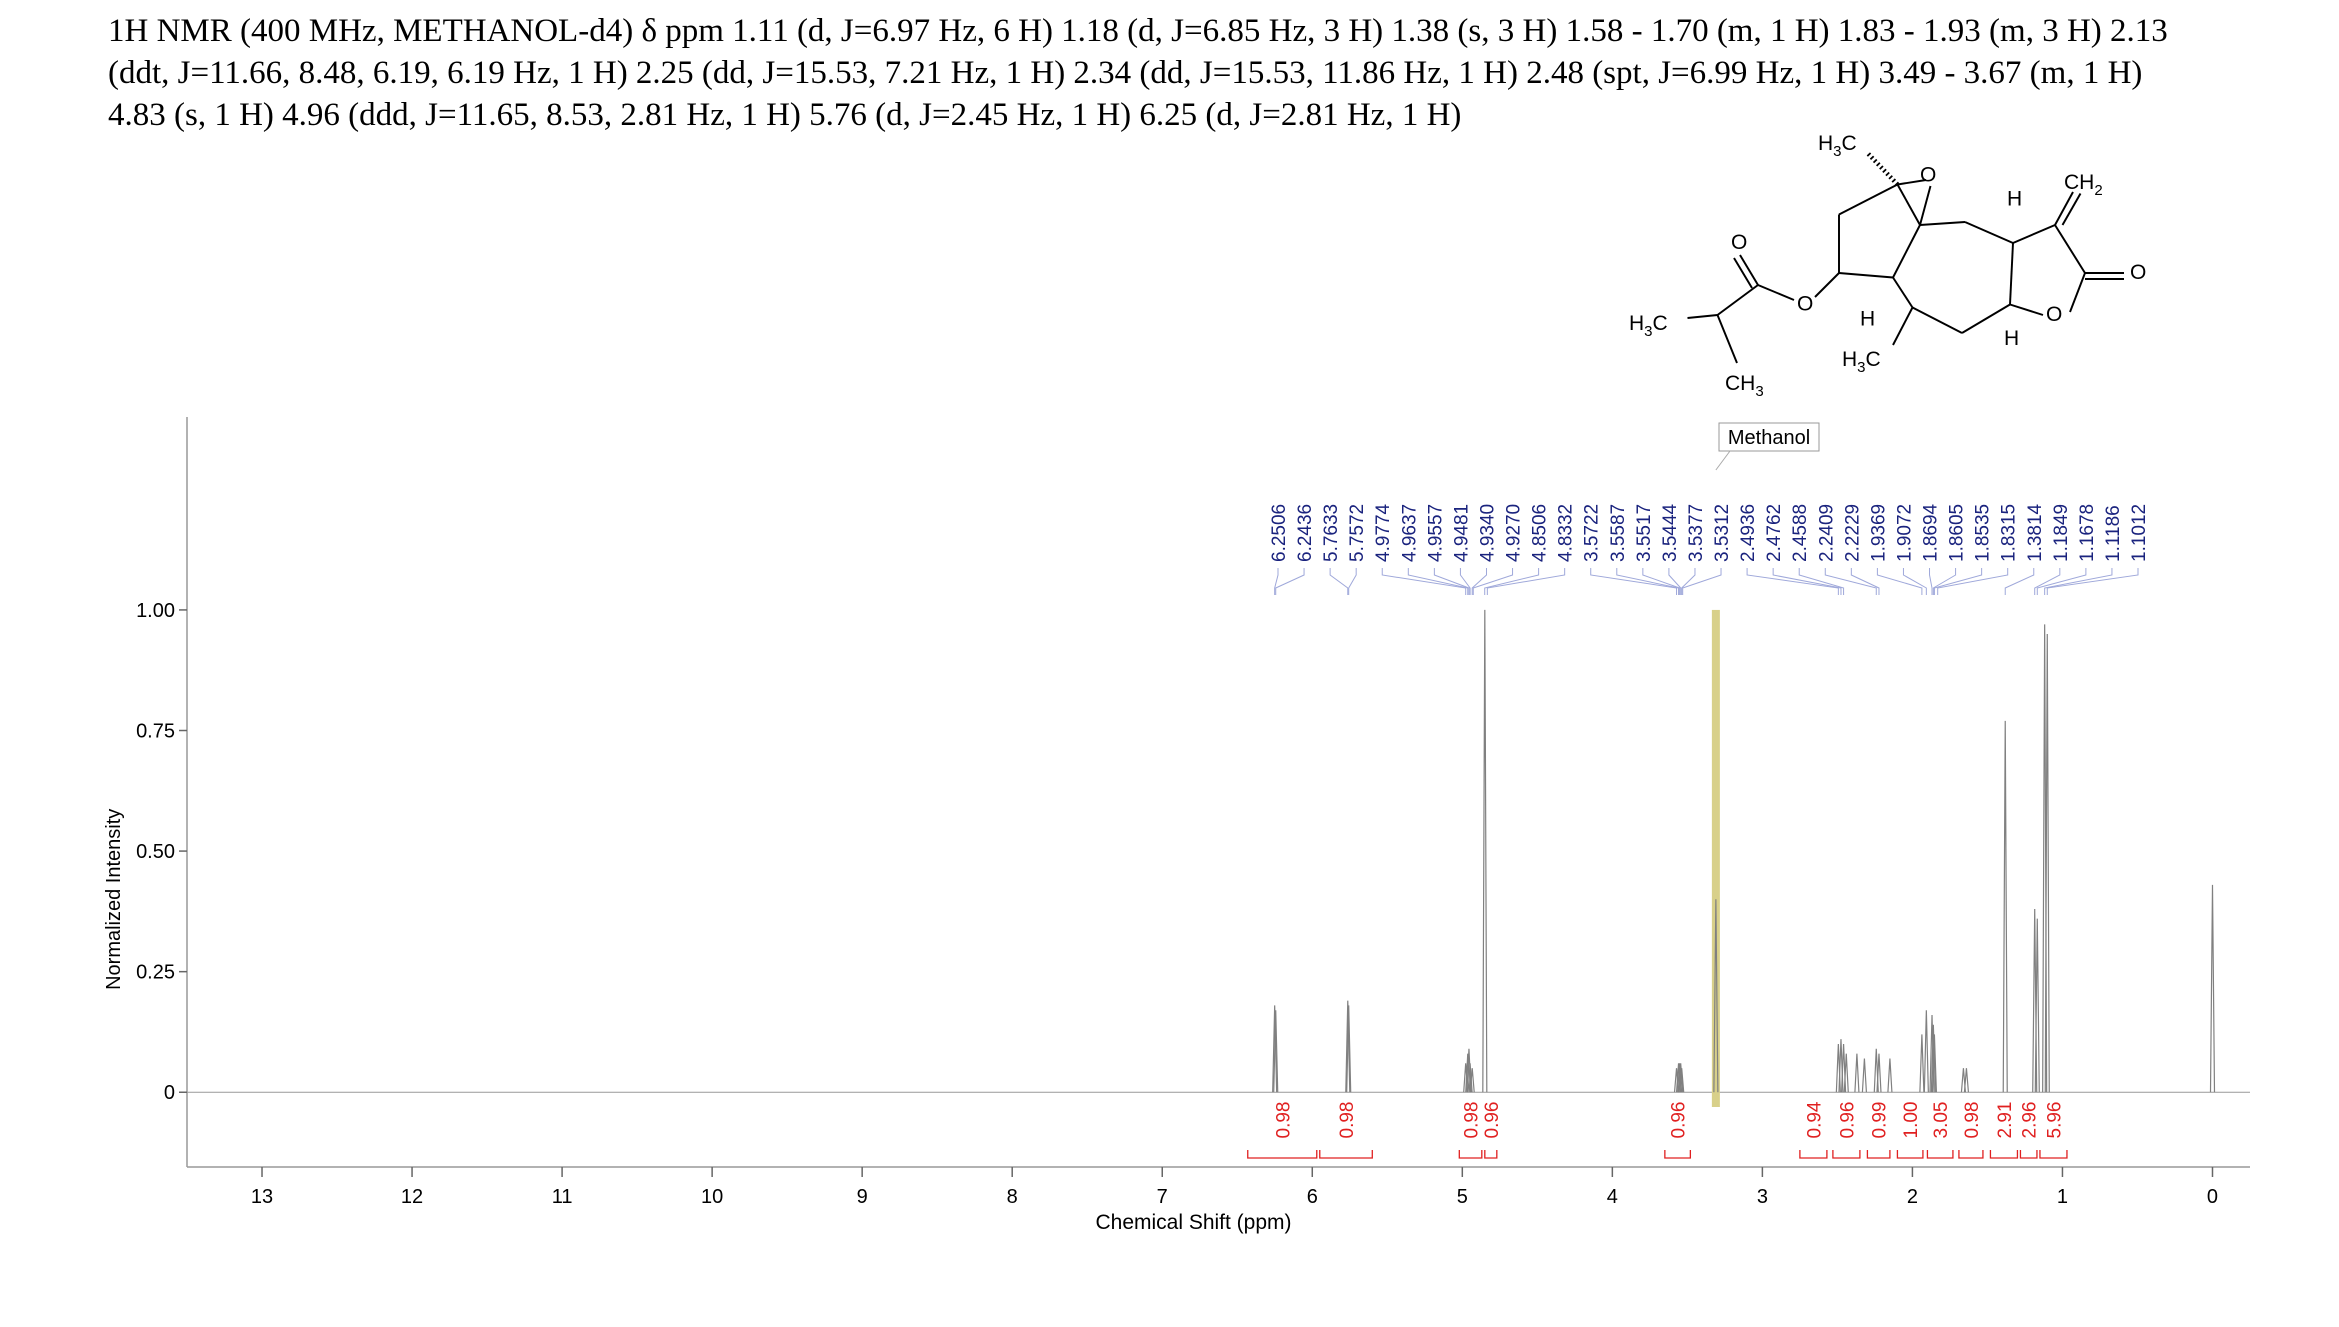  I want to click on x-tick-label: 6, so click(1312, 1197).